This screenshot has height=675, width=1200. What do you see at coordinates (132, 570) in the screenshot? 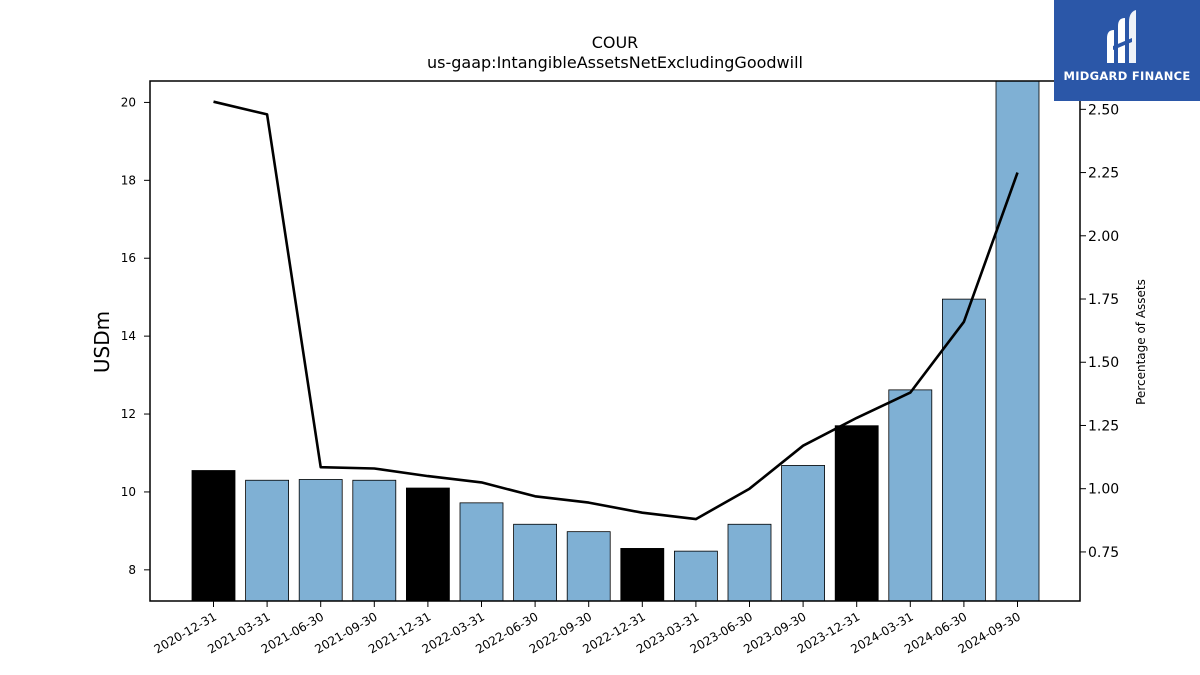
I see `y-tick-label-left: 8` at bounding box center [132, 570].